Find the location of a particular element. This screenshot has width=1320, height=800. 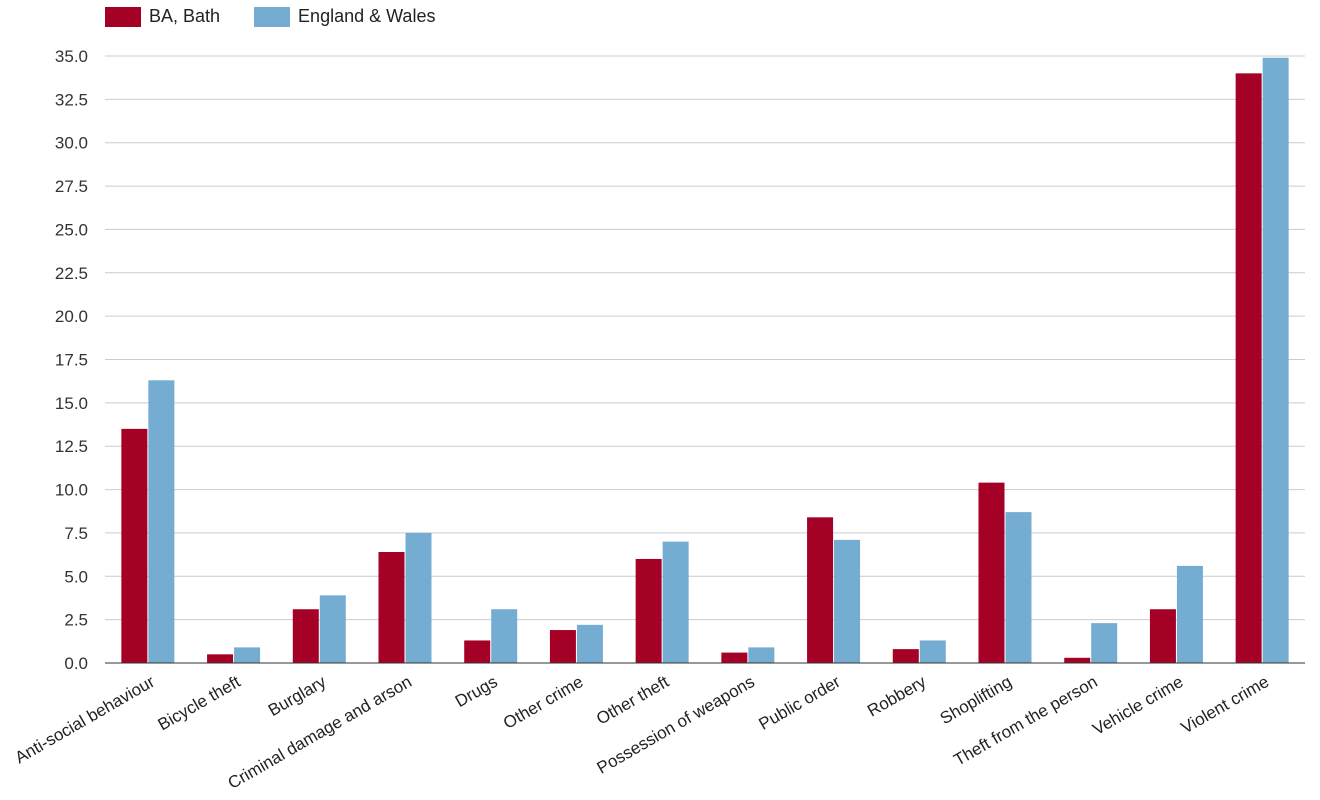

y-tick-label: 20.0 is located at coordinates (71, 316).